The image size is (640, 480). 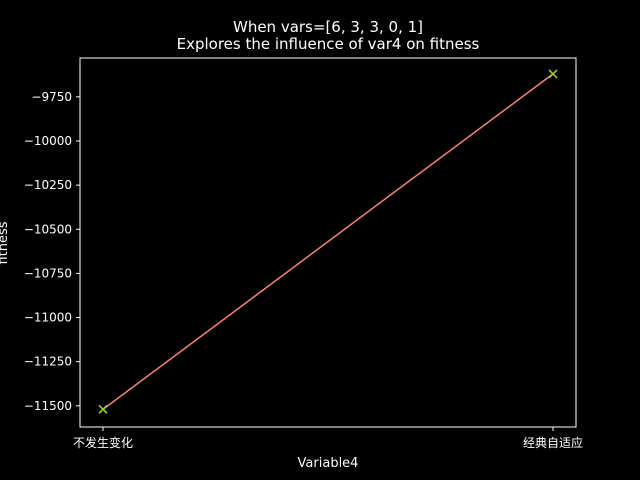 What do you see at coordinates (5, 242) in the screenshot?
I see `y-axis-label: fitness` at bounding box center [5, 242].